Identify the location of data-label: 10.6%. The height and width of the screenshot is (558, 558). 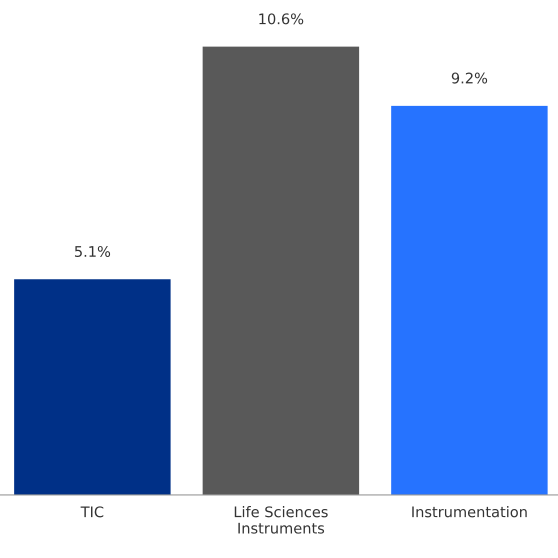
(281, 18).